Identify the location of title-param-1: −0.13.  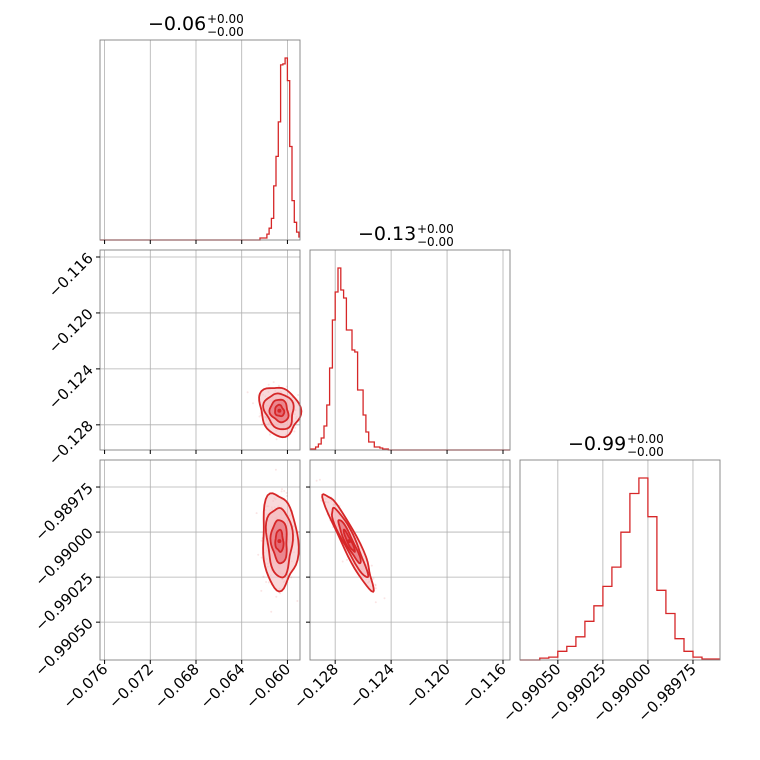
(387, 234).